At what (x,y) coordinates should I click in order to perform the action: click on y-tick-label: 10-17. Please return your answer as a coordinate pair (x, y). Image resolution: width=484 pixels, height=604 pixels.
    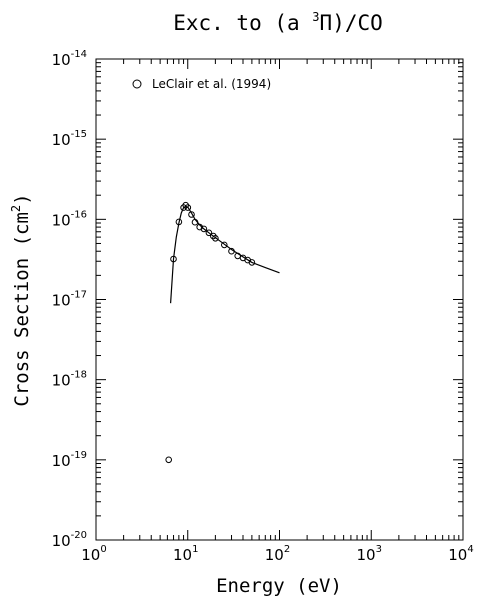
    Looking at the image, I should click on (69, 300).